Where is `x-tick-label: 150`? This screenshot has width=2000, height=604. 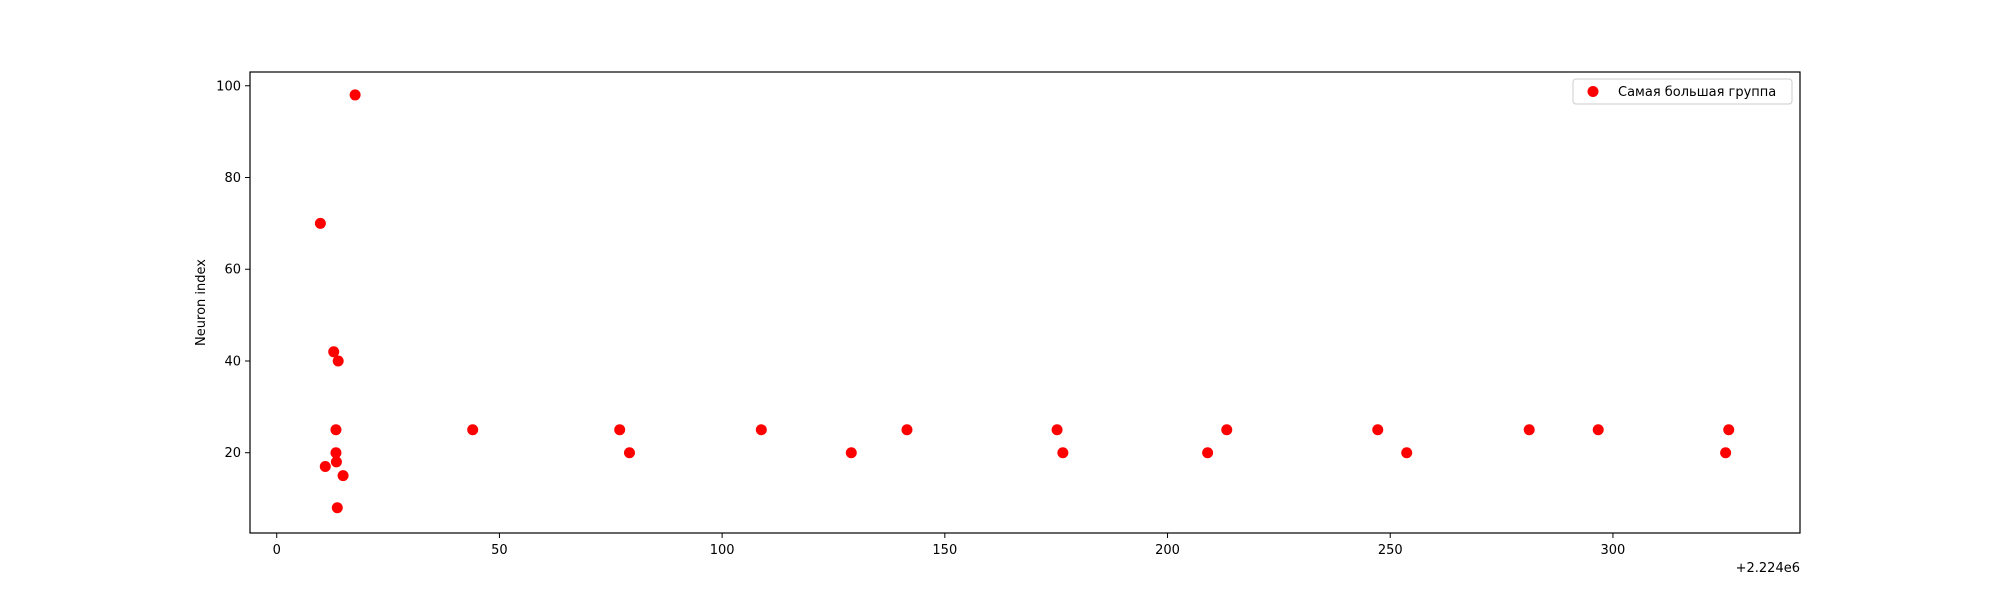
x-tick-label: 150 is located at coordinates (944, 550).